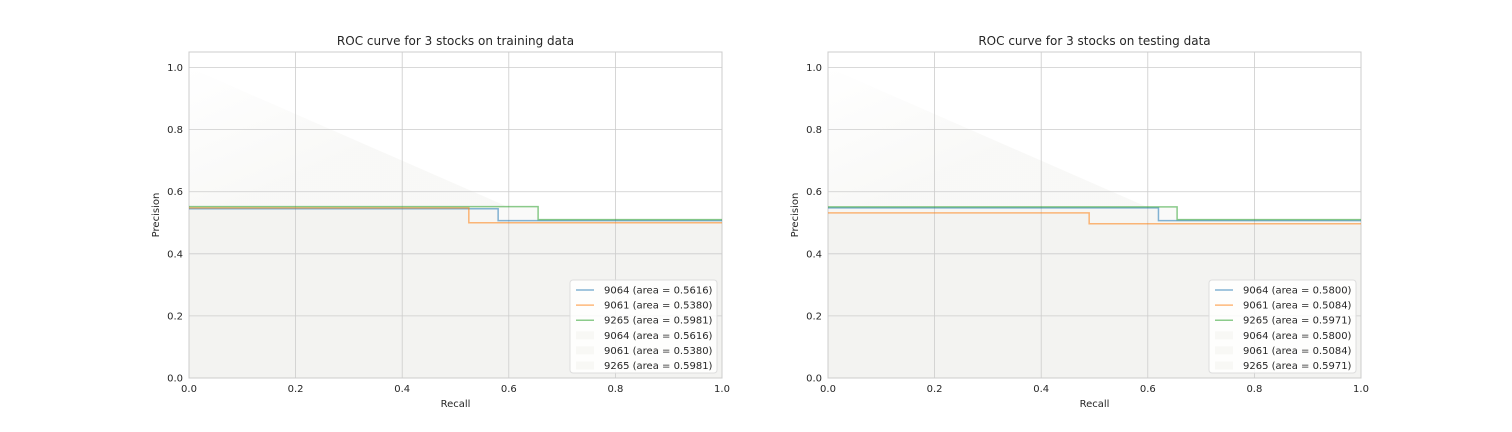 This screenshot has width=1512, height=432. I want to click on legend-entry-0: 9064 (area = 0.5616), so click(658, 291).